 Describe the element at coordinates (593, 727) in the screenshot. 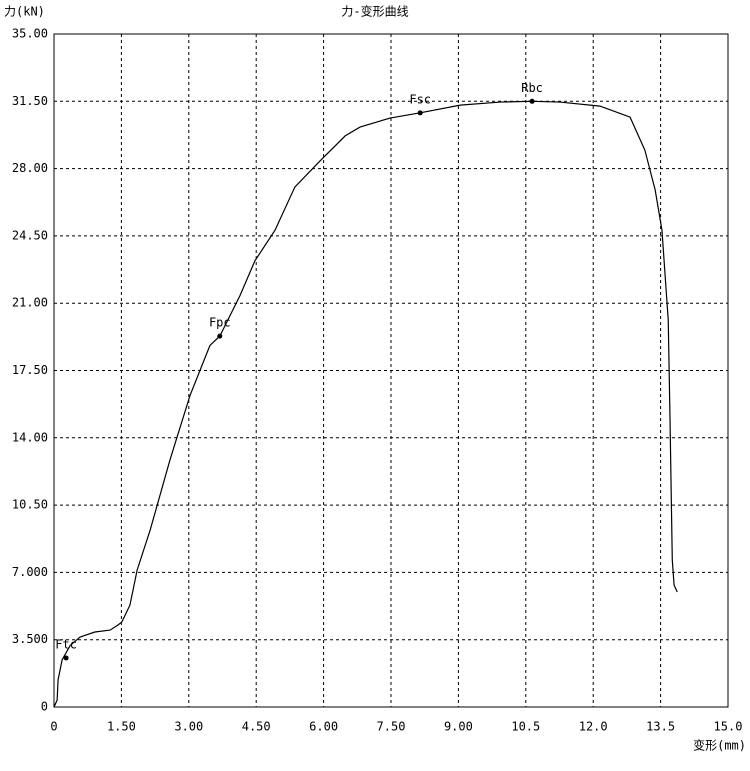

I see `x-tick-label: 12.0` at that location.